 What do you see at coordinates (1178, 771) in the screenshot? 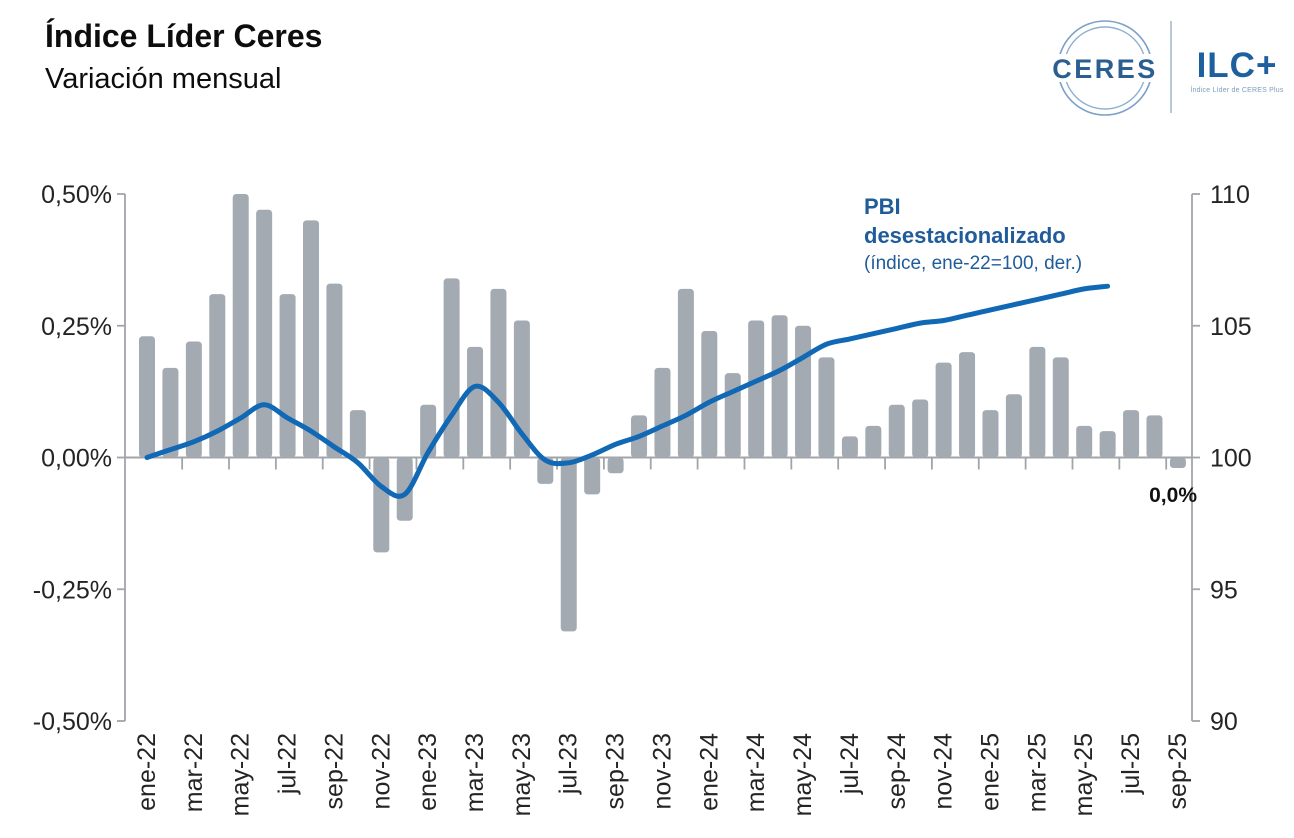
I see `x-axis-label: sep-25` at bounding box center [1178, 771].